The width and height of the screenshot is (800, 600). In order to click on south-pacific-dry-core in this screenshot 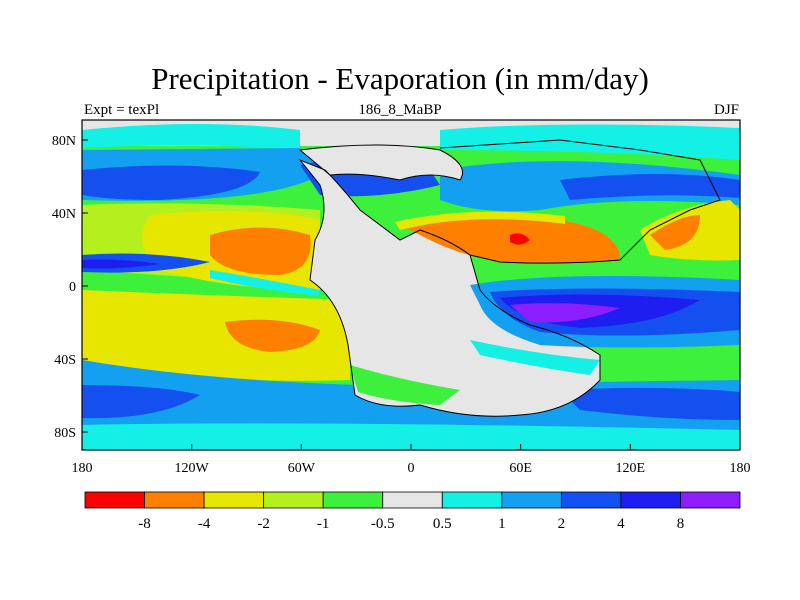, I will do `click(272, 335)`.